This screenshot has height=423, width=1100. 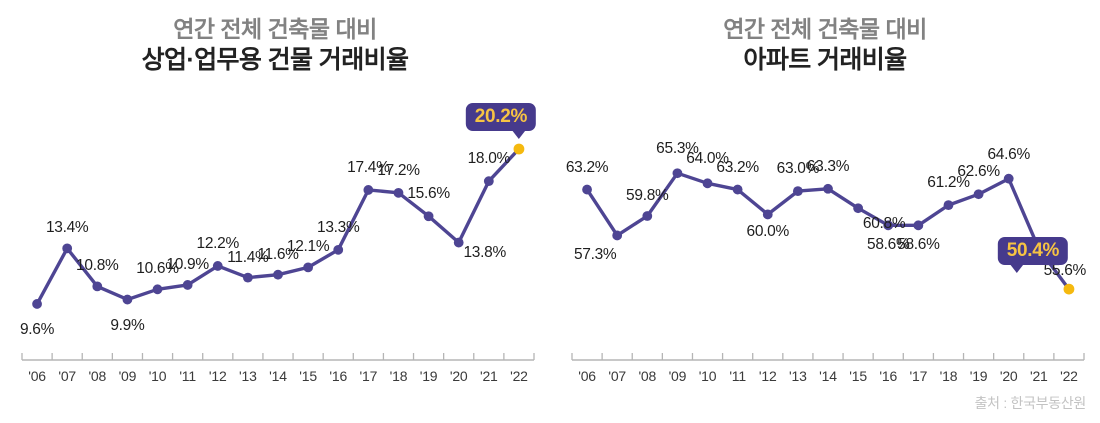 What do you see at coordinates (1030, 403) in the screenshot?
I see `source-note: 출처 : 한국부동산원` at bounding box center [1030, 403].